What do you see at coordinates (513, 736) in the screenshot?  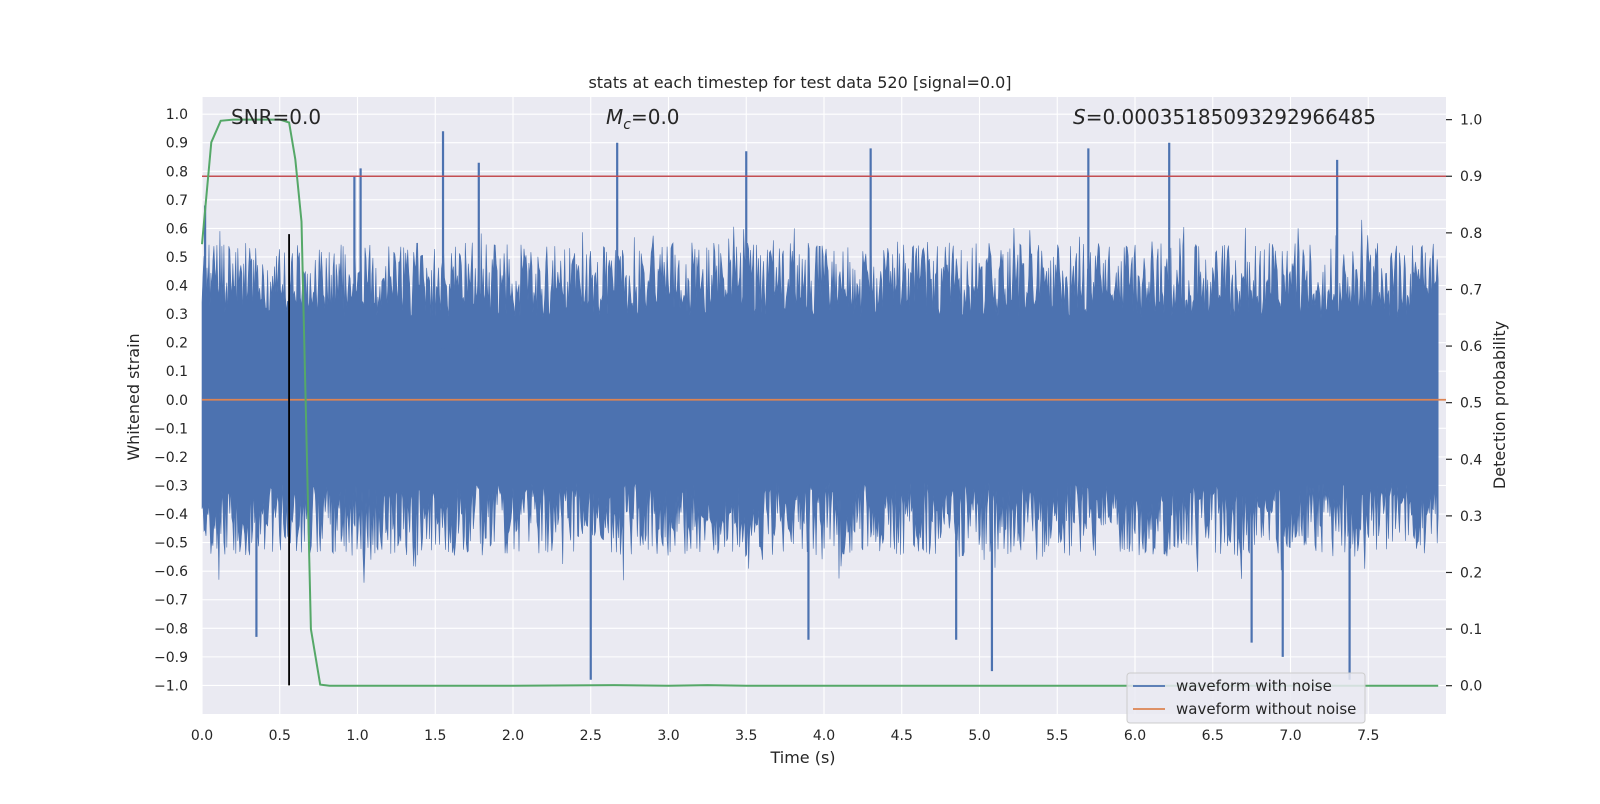 I see `x-tick-label: 2.0` at bounding box center [513, 736].